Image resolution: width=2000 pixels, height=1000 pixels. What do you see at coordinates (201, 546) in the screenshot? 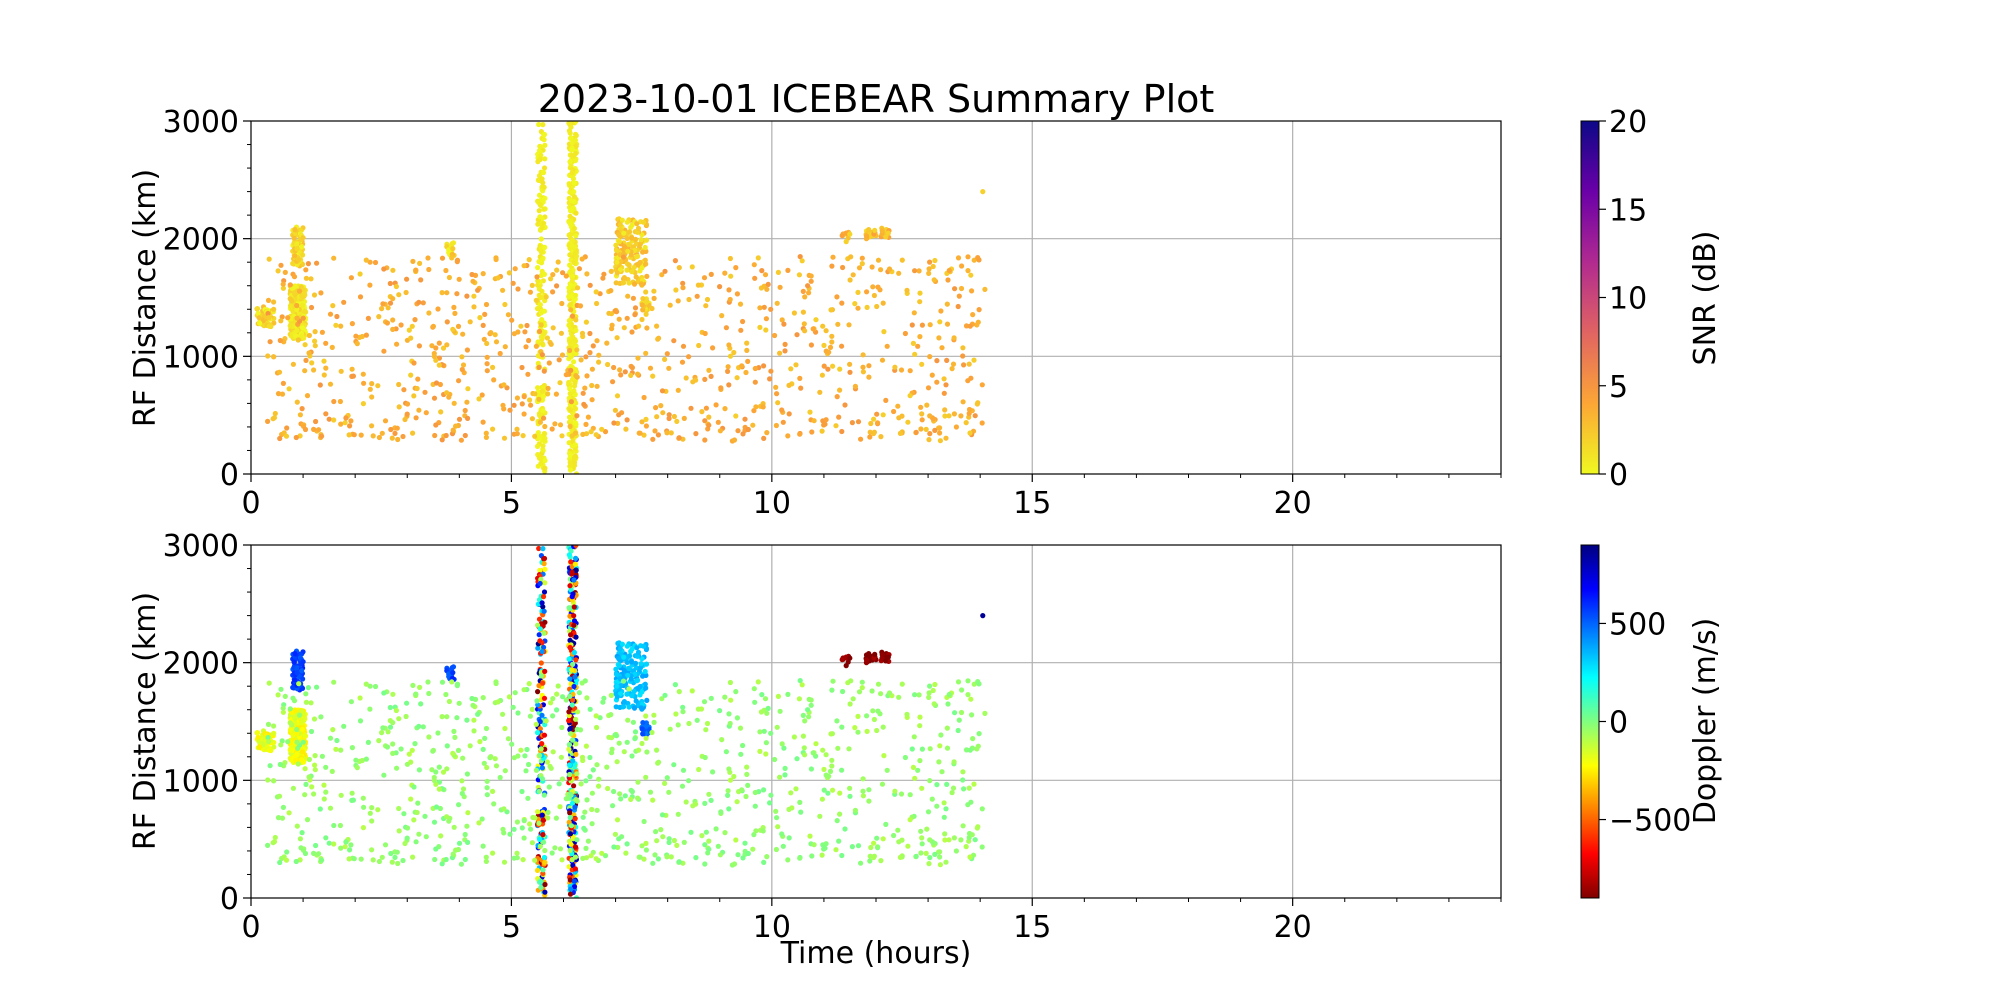
I see `doppler-y-tick-label: 3000` at bounding box center [201, 546].